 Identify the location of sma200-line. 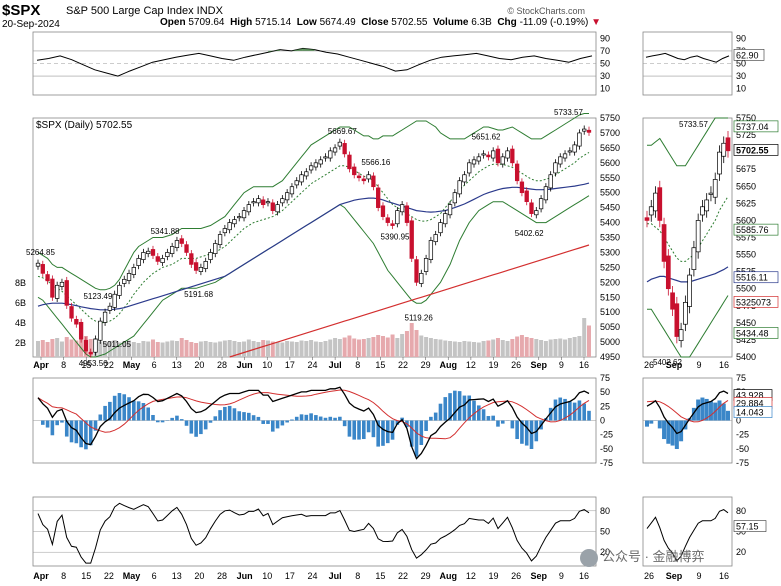
(409, 301).